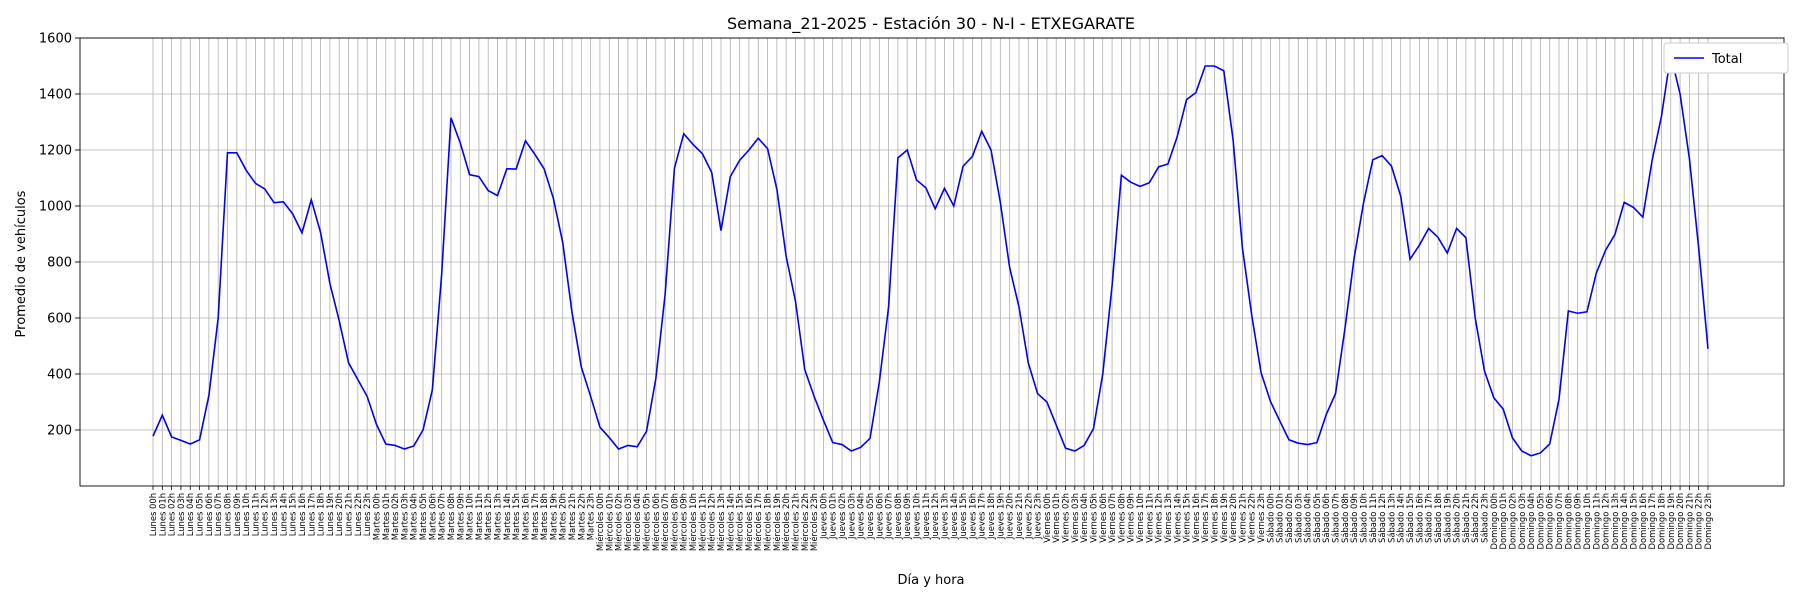  What do you see at coordinates (451, 516) in the screenshot?
I see `x-tick-label: Martes 08h` at bounding box center [451, 516].